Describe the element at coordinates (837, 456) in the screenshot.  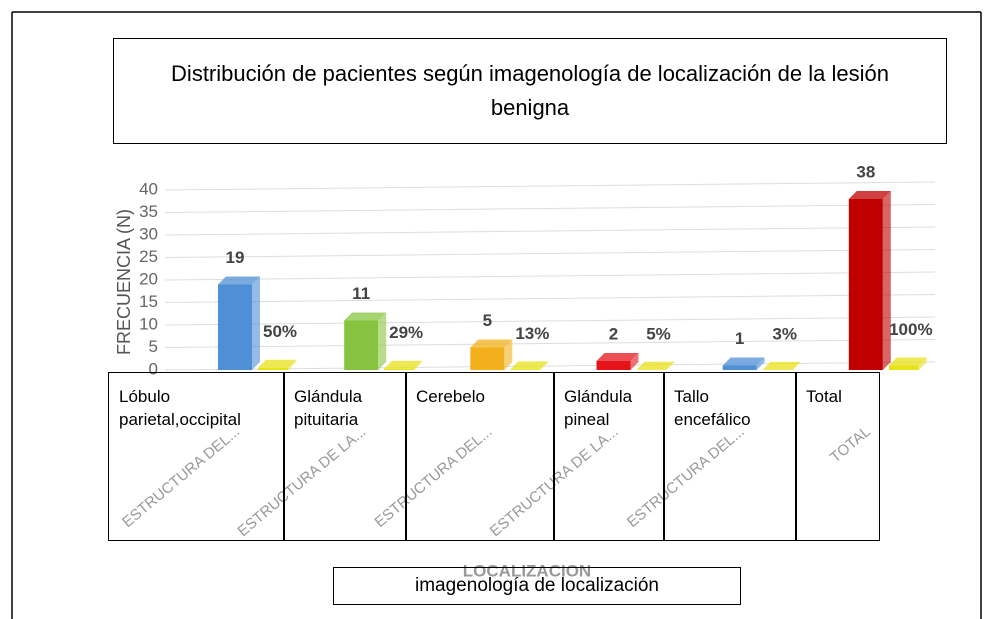
I see `category-cell: Total` at that location.